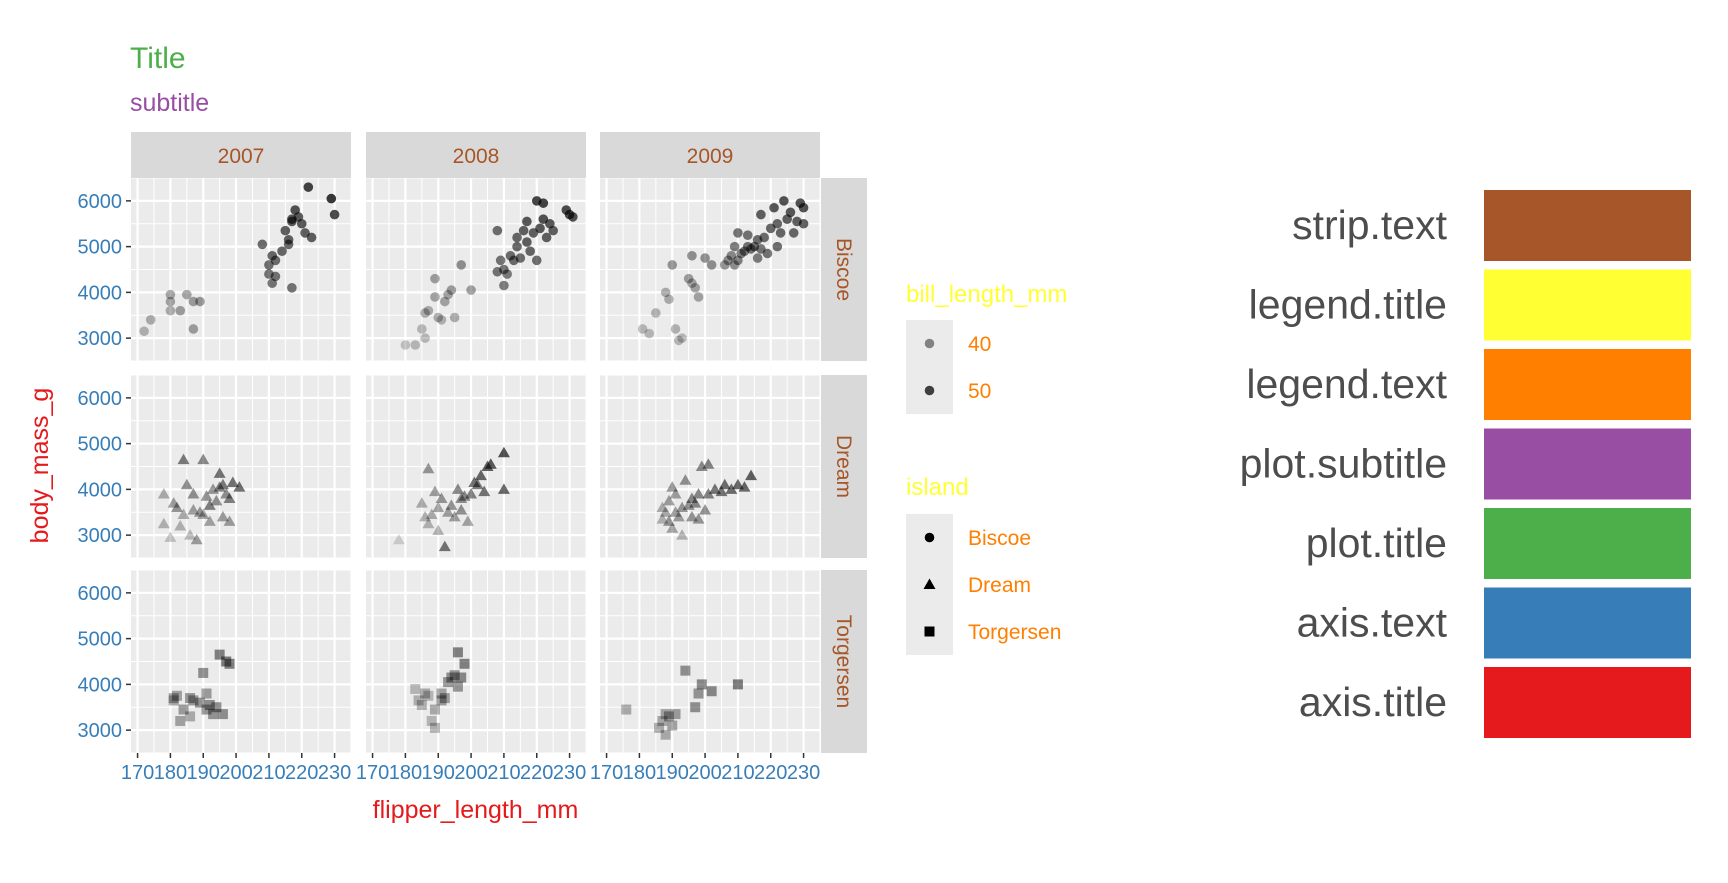 This screenshot has width=1728, height=883. I want to click on color-key-label: plot.title, so click(1376, 543).